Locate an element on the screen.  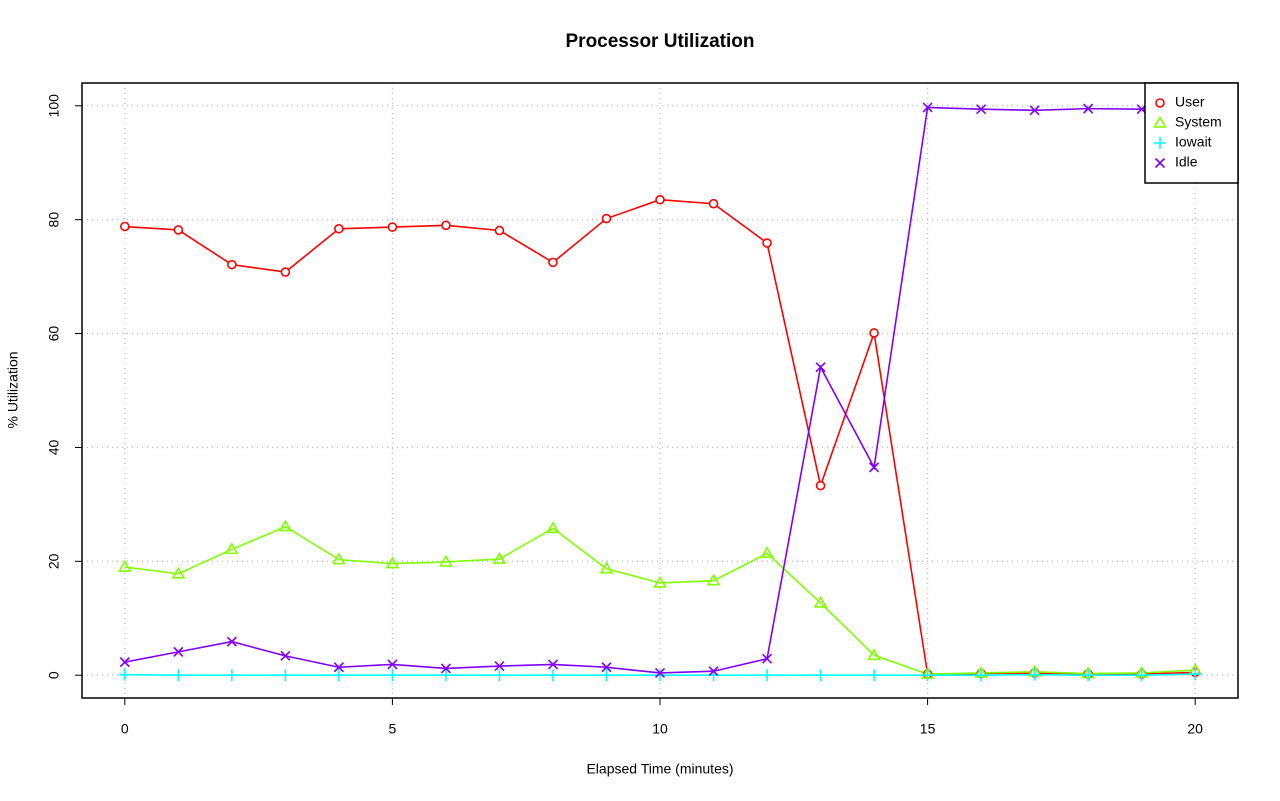
y-tick-label: 60 is located at coordinates (54, 334).